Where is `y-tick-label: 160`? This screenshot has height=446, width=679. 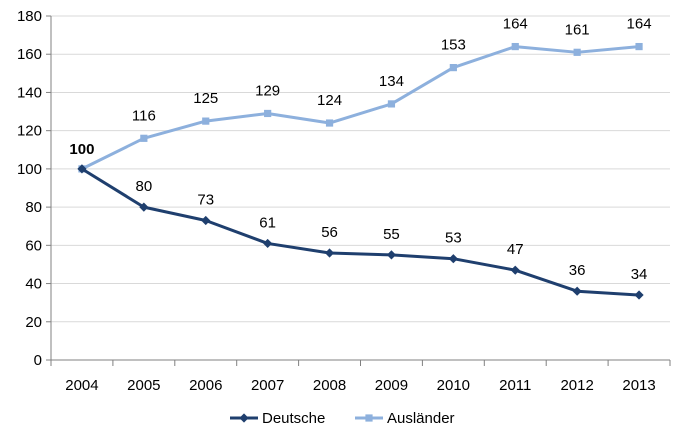 y-tick-label: 160 is located at coordinates (29, 54).